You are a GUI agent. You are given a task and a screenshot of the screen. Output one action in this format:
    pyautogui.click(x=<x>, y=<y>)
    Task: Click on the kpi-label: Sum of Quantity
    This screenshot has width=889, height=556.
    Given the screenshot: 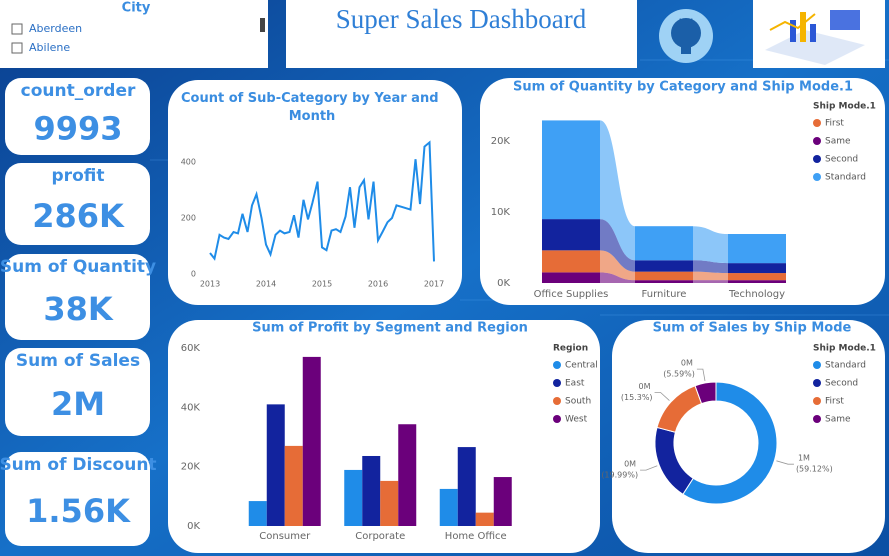 What is the action you would take?
    pyautogui.click(x=78, y=267)
    